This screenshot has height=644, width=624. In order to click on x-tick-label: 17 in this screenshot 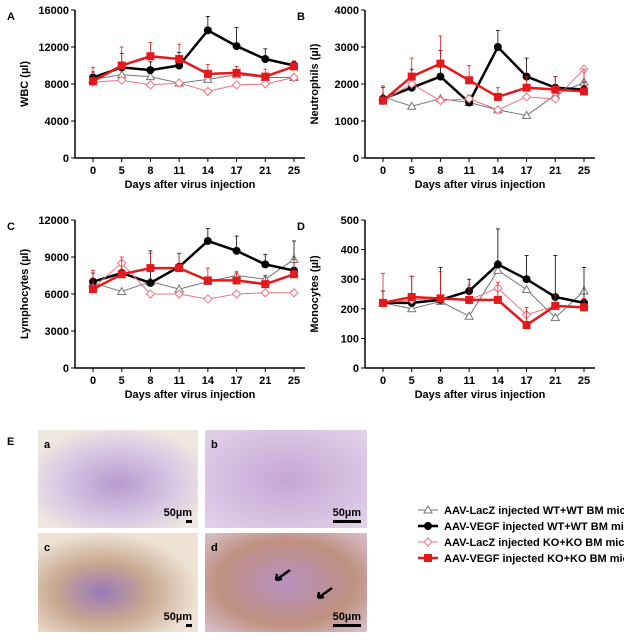, I will do `click(236, 171)`.